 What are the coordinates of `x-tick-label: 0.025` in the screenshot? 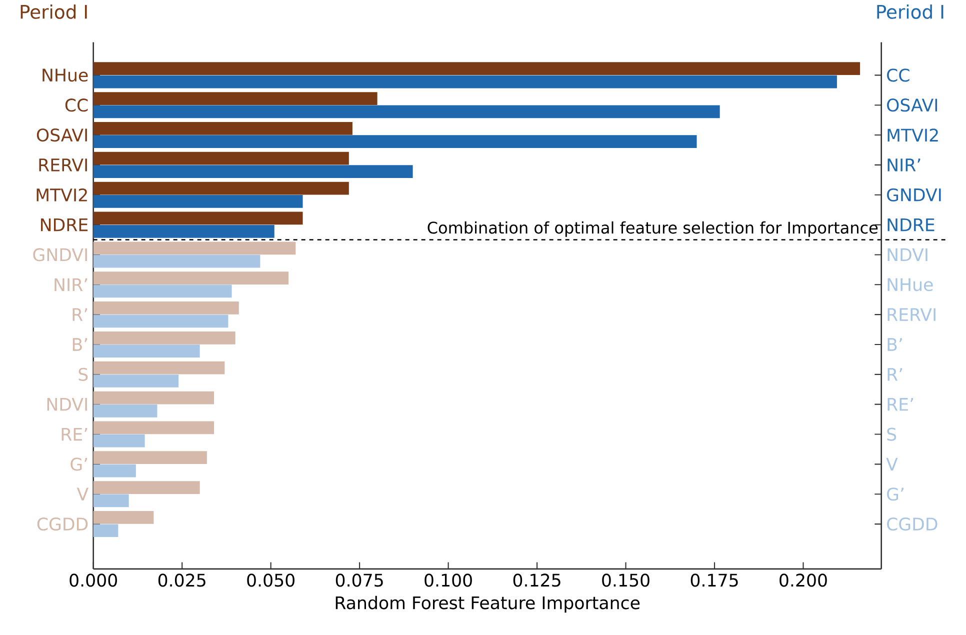 It's located at (182, 580).